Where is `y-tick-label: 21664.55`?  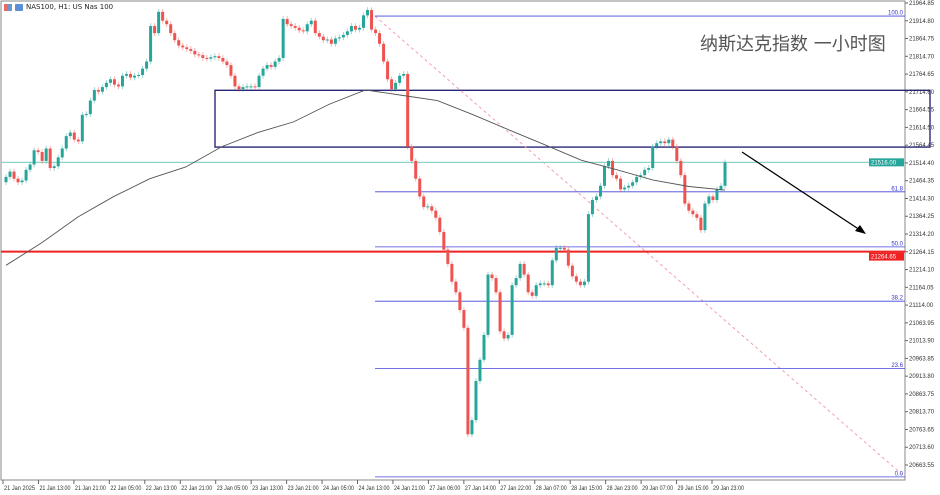 y-tick-label: 21664.55 is located at coordinates (922, 111).